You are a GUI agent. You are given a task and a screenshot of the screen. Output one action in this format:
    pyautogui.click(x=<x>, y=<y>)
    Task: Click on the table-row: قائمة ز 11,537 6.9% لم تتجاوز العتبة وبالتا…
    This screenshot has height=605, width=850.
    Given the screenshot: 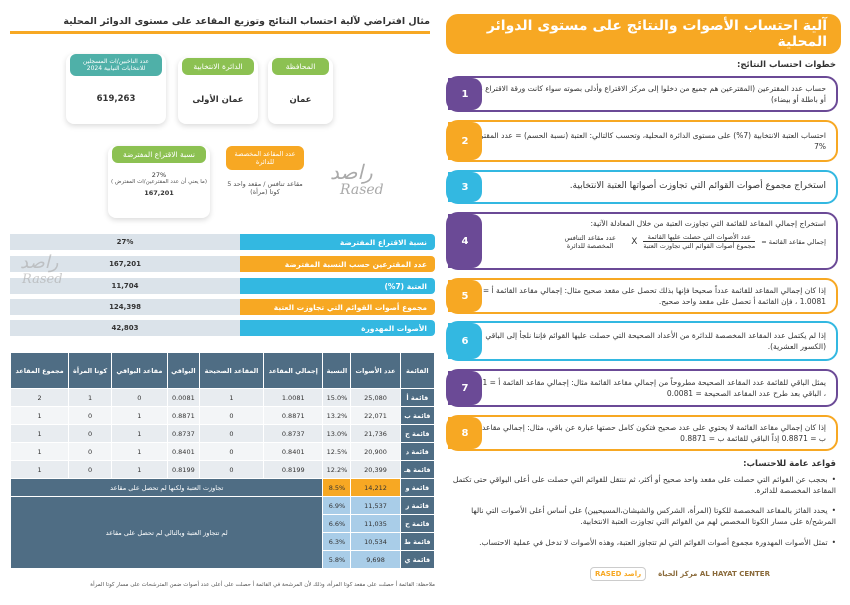 What is the action you would take?
    pyautogui.click(x=222, y=532)
    